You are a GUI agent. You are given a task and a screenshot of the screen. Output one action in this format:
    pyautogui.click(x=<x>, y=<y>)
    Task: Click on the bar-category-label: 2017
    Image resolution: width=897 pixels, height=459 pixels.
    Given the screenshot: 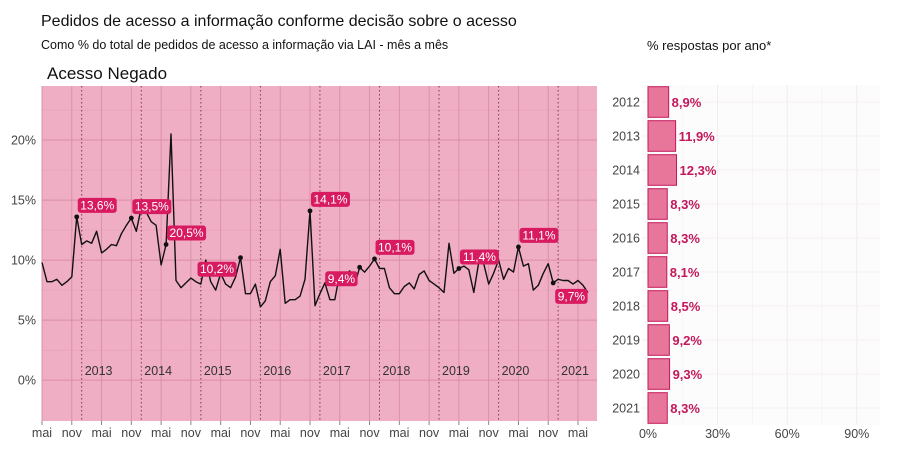 What is the action you would take?
    pyautogui.click(x=626, y=273)
    